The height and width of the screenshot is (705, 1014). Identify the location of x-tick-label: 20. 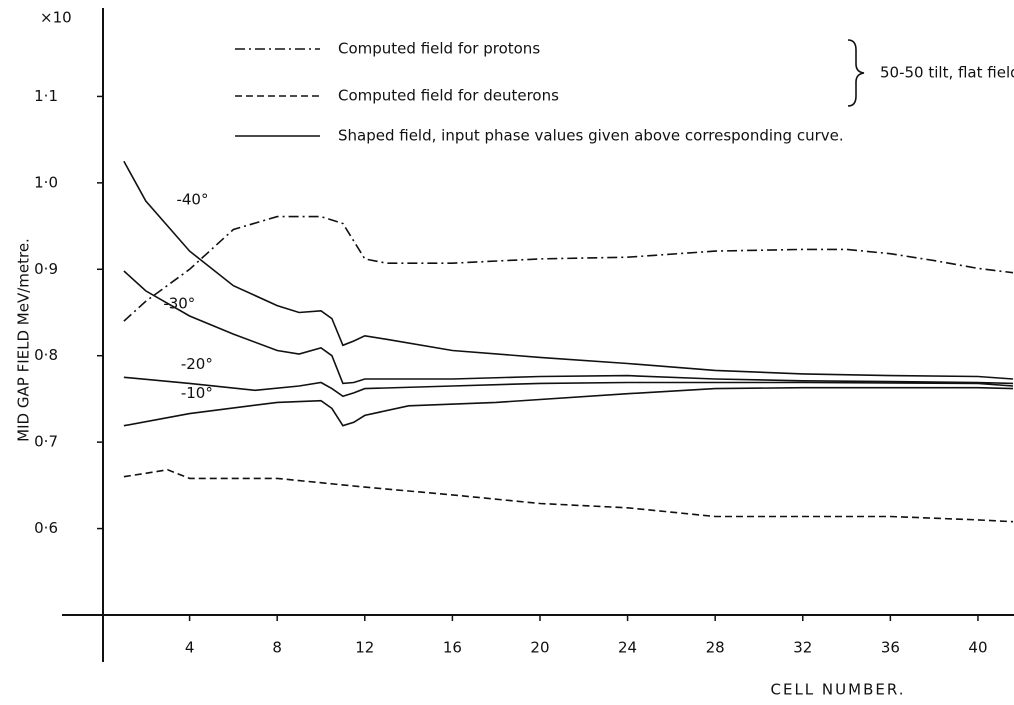
(539, 648).